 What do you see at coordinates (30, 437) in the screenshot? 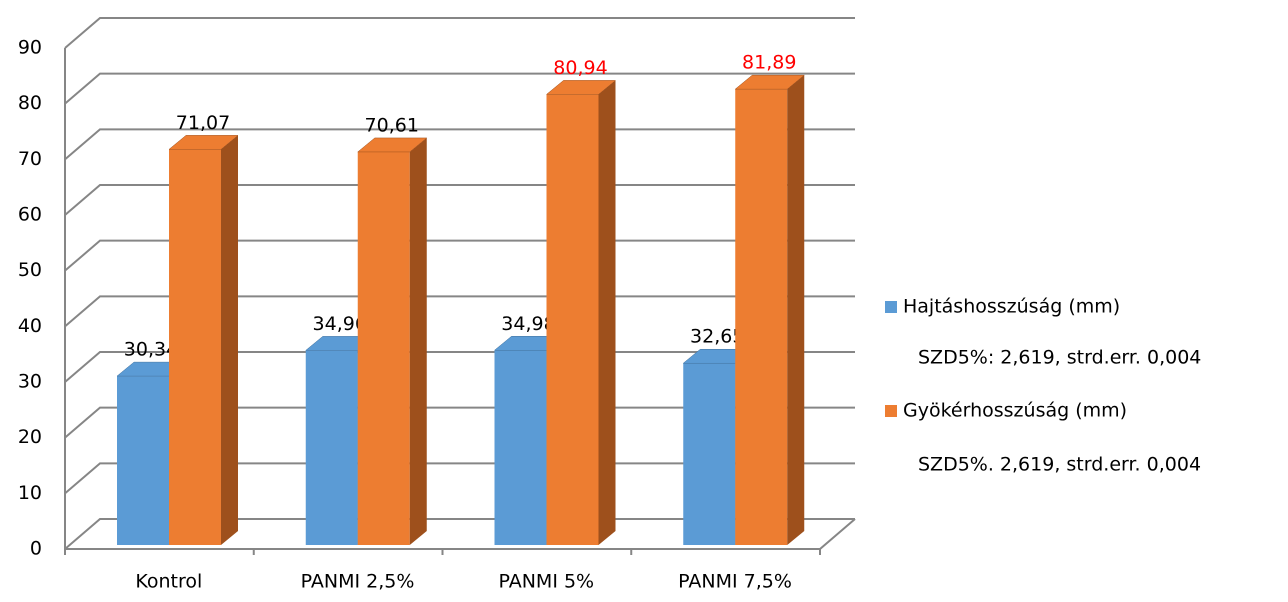
I see `y-tick-label: 20` at bounding box center [30, 437].